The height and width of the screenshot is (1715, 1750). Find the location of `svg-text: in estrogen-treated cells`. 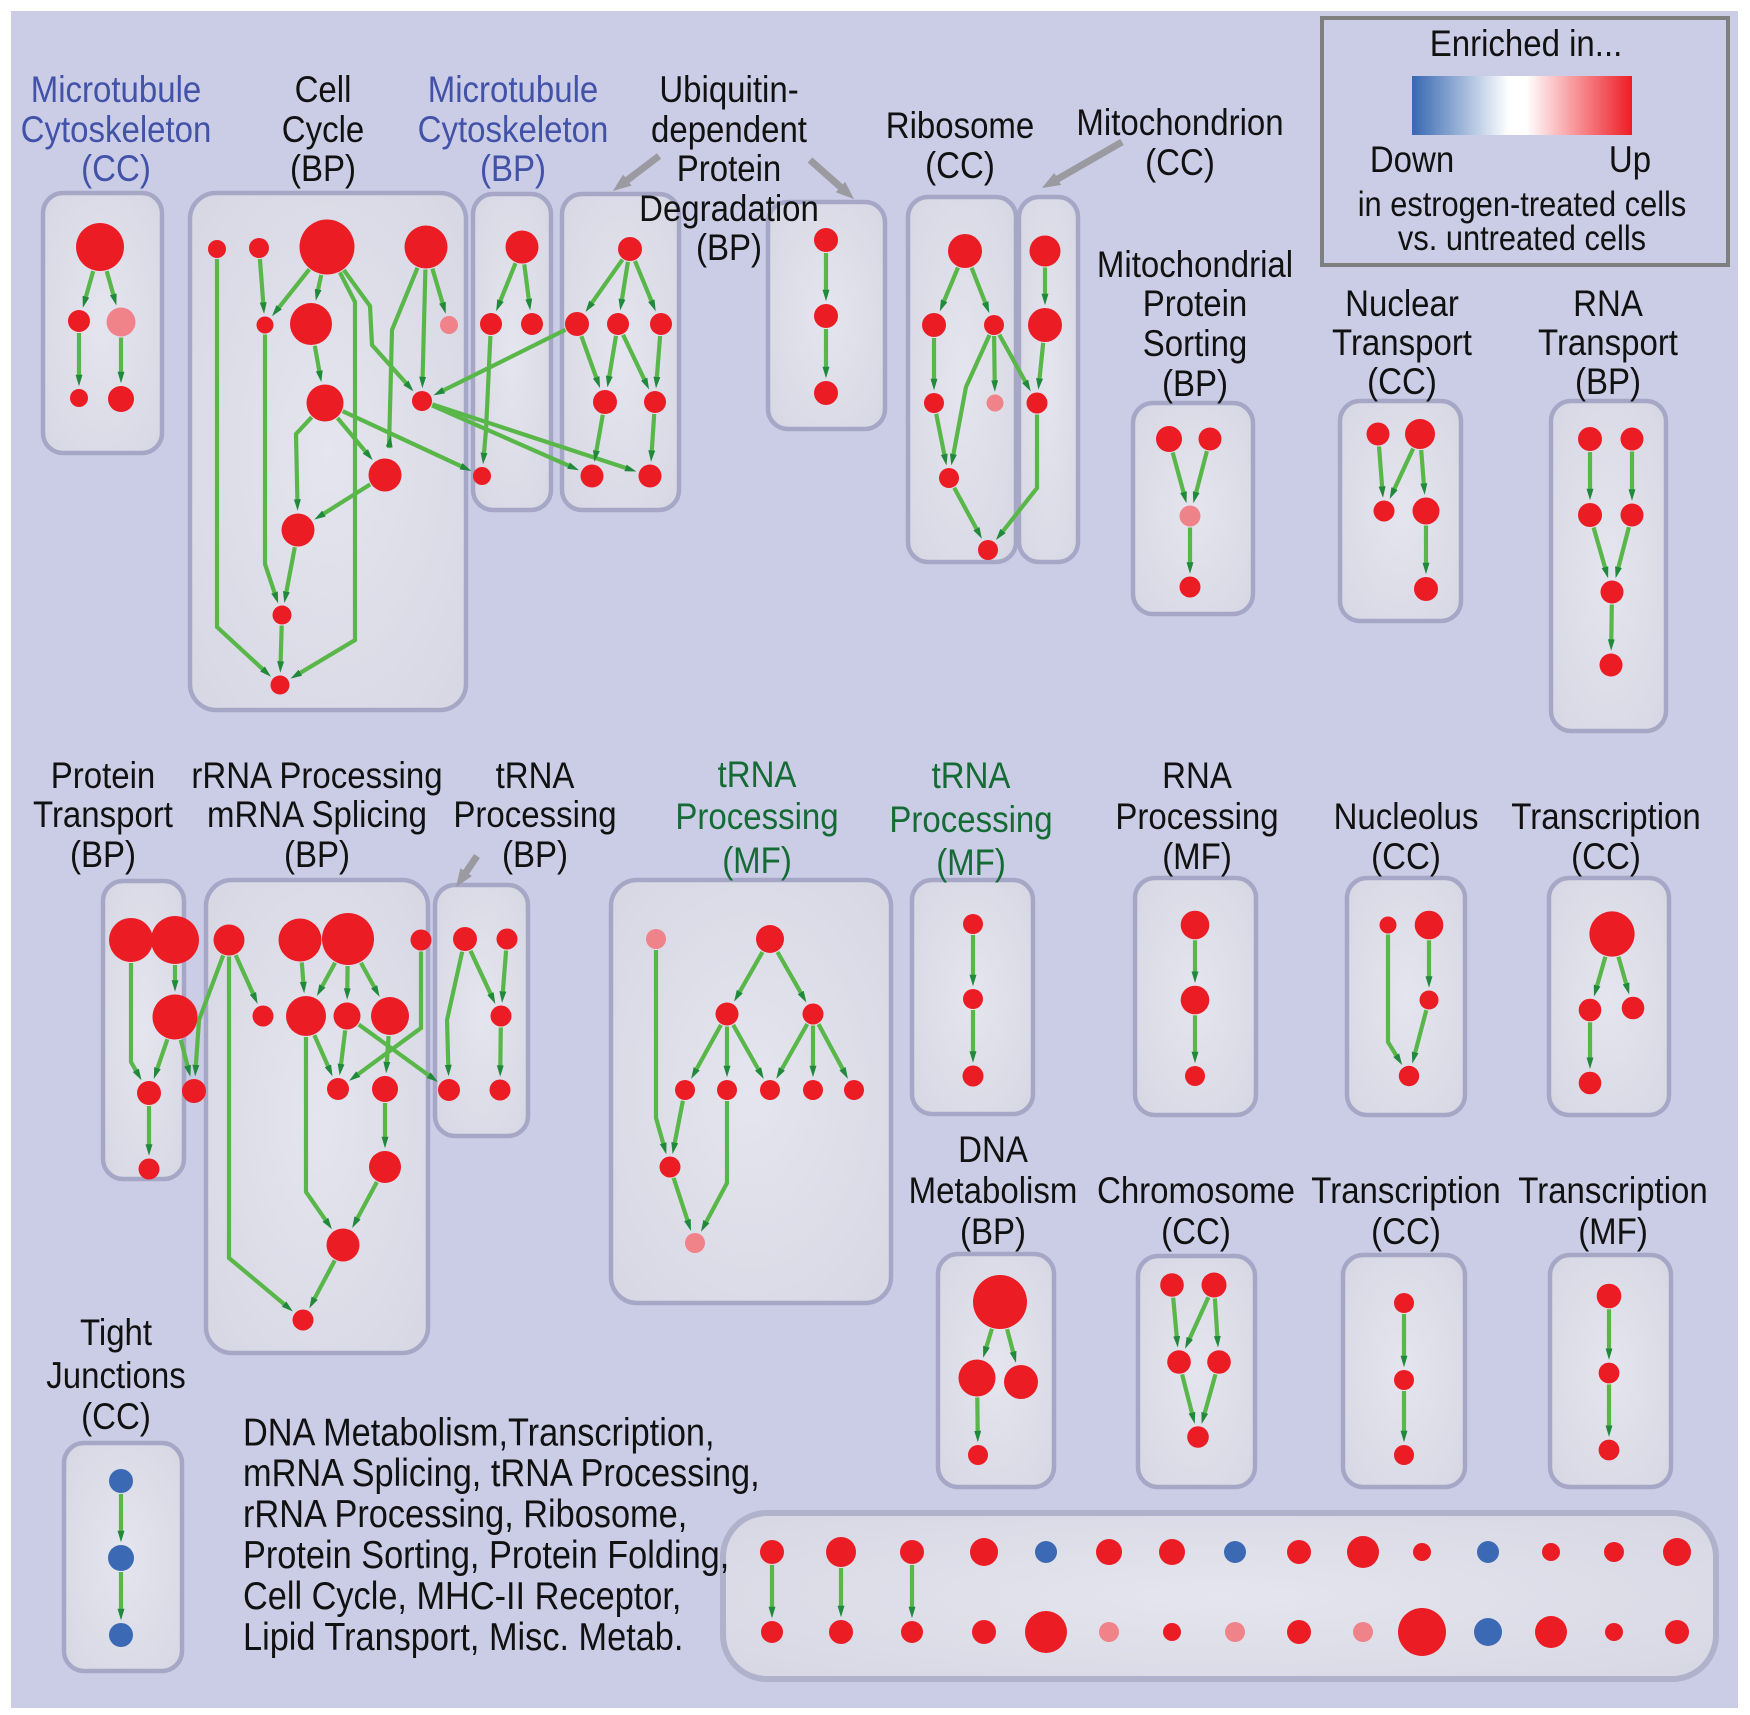

svg-text: in estrogen-treated cells is located at coordinates (1522, 203).